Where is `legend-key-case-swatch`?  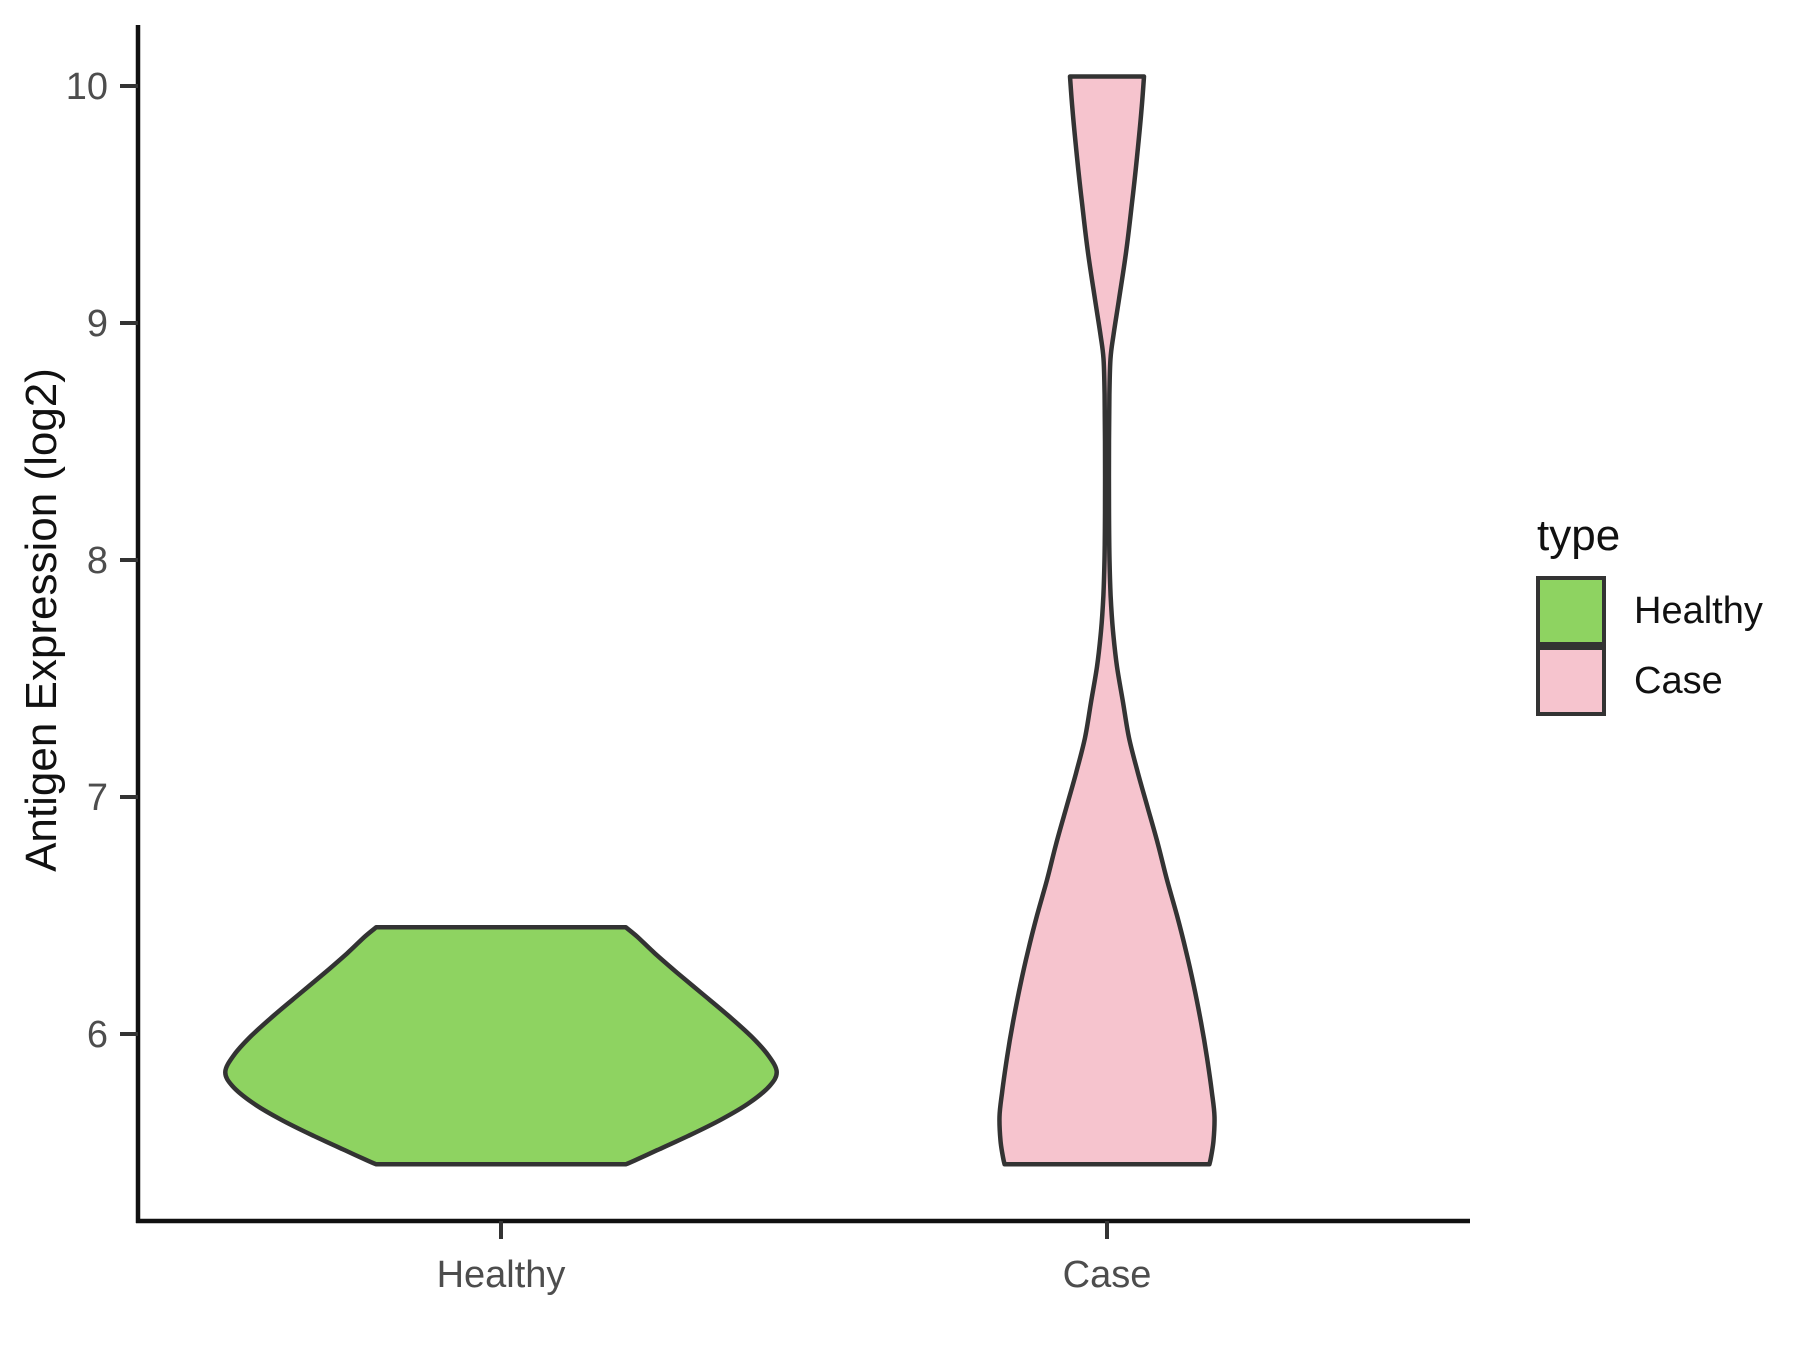 legend-key-case-swatch is located at coordinates (1571, 681).